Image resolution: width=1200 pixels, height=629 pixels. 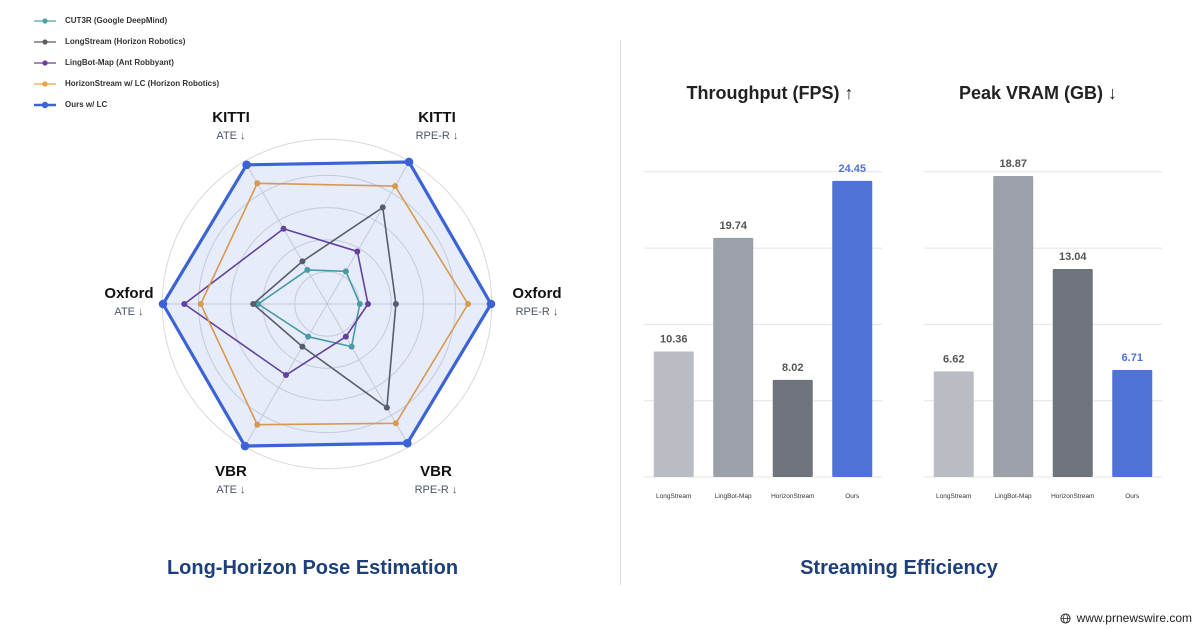 I want to click on legend-item: HorizonStream w/ LC (Horizon Robotics), so click(x=126, y=83).